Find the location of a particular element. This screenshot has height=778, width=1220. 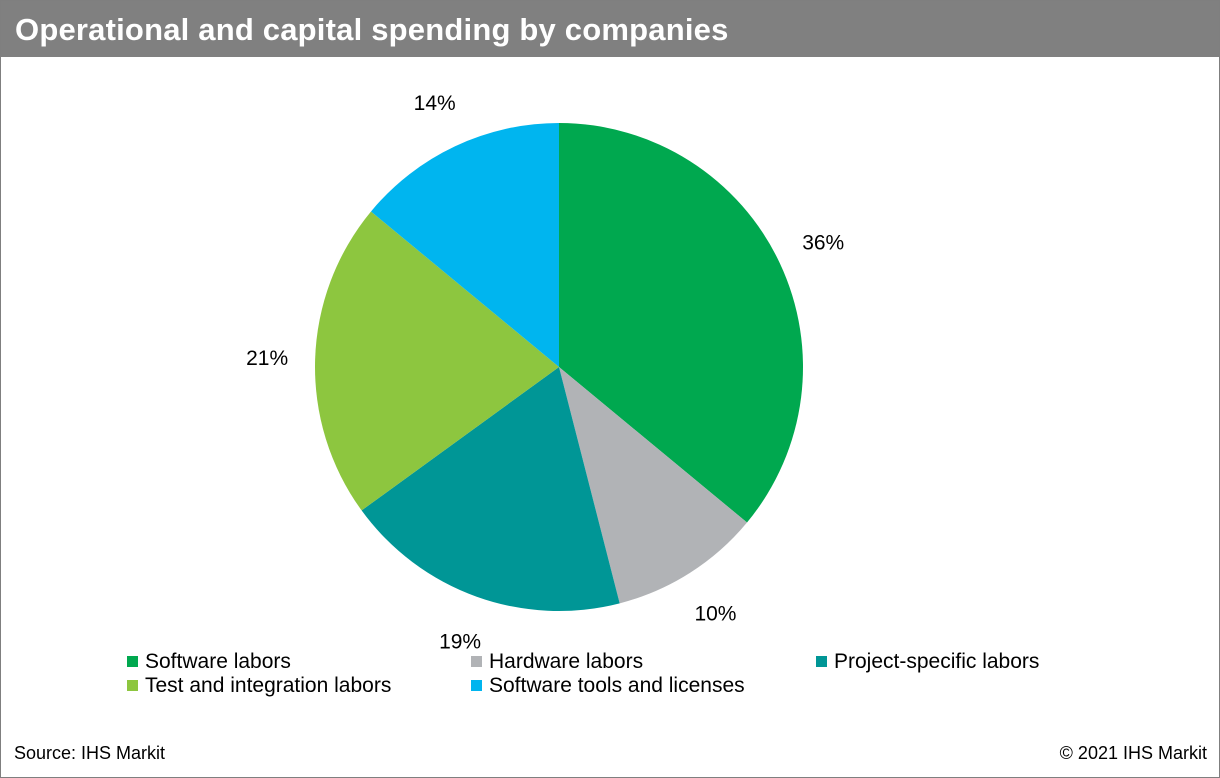

copyright-note: © 2021 IHS Markit is located at coordinates (1133, 753).